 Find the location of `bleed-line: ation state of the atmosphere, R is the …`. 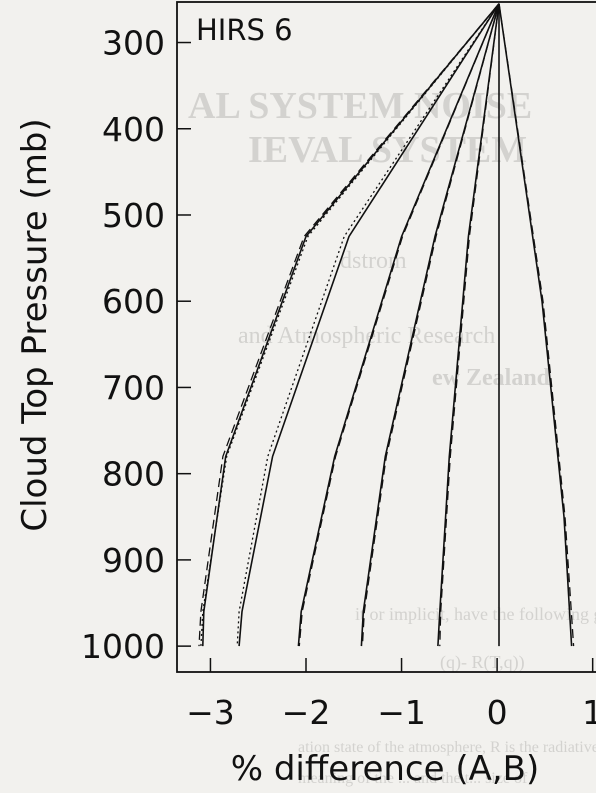

bleed-line: ation state of the atmosphere, R is the … is located at coordinates (447, 747).